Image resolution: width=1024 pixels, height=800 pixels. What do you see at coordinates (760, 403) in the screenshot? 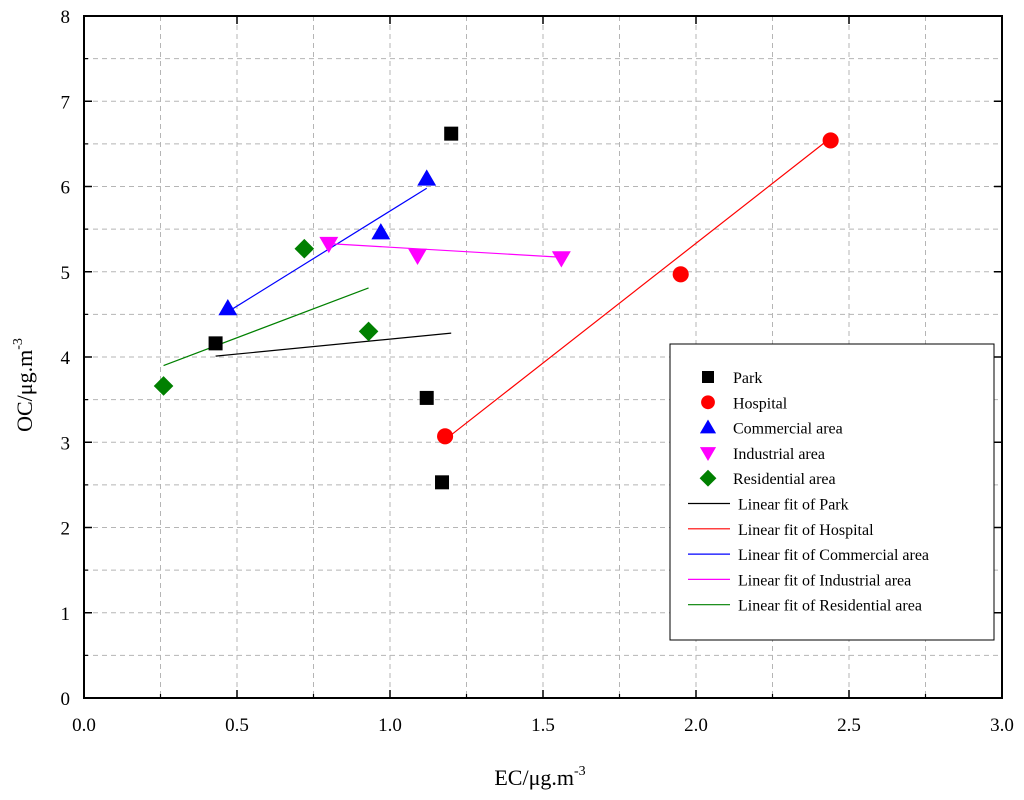
I see `legend-label-hospital: Hospital` at bounding box center [760, 403].